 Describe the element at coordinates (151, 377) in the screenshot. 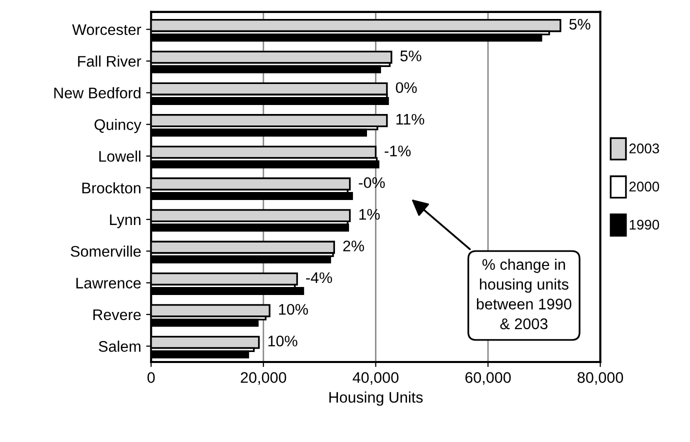

I see `x-tick-label: 0` at that location.